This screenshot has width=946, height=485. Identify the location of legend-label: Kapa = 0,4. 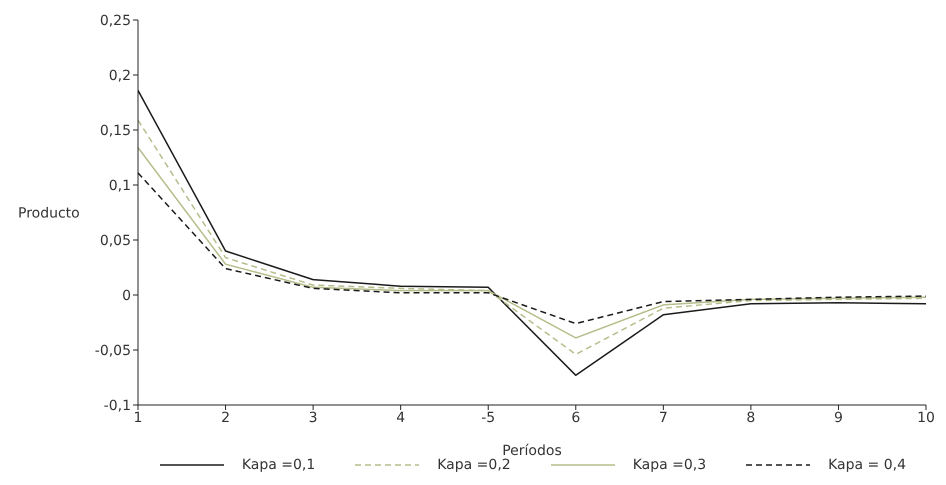
(867, 465).